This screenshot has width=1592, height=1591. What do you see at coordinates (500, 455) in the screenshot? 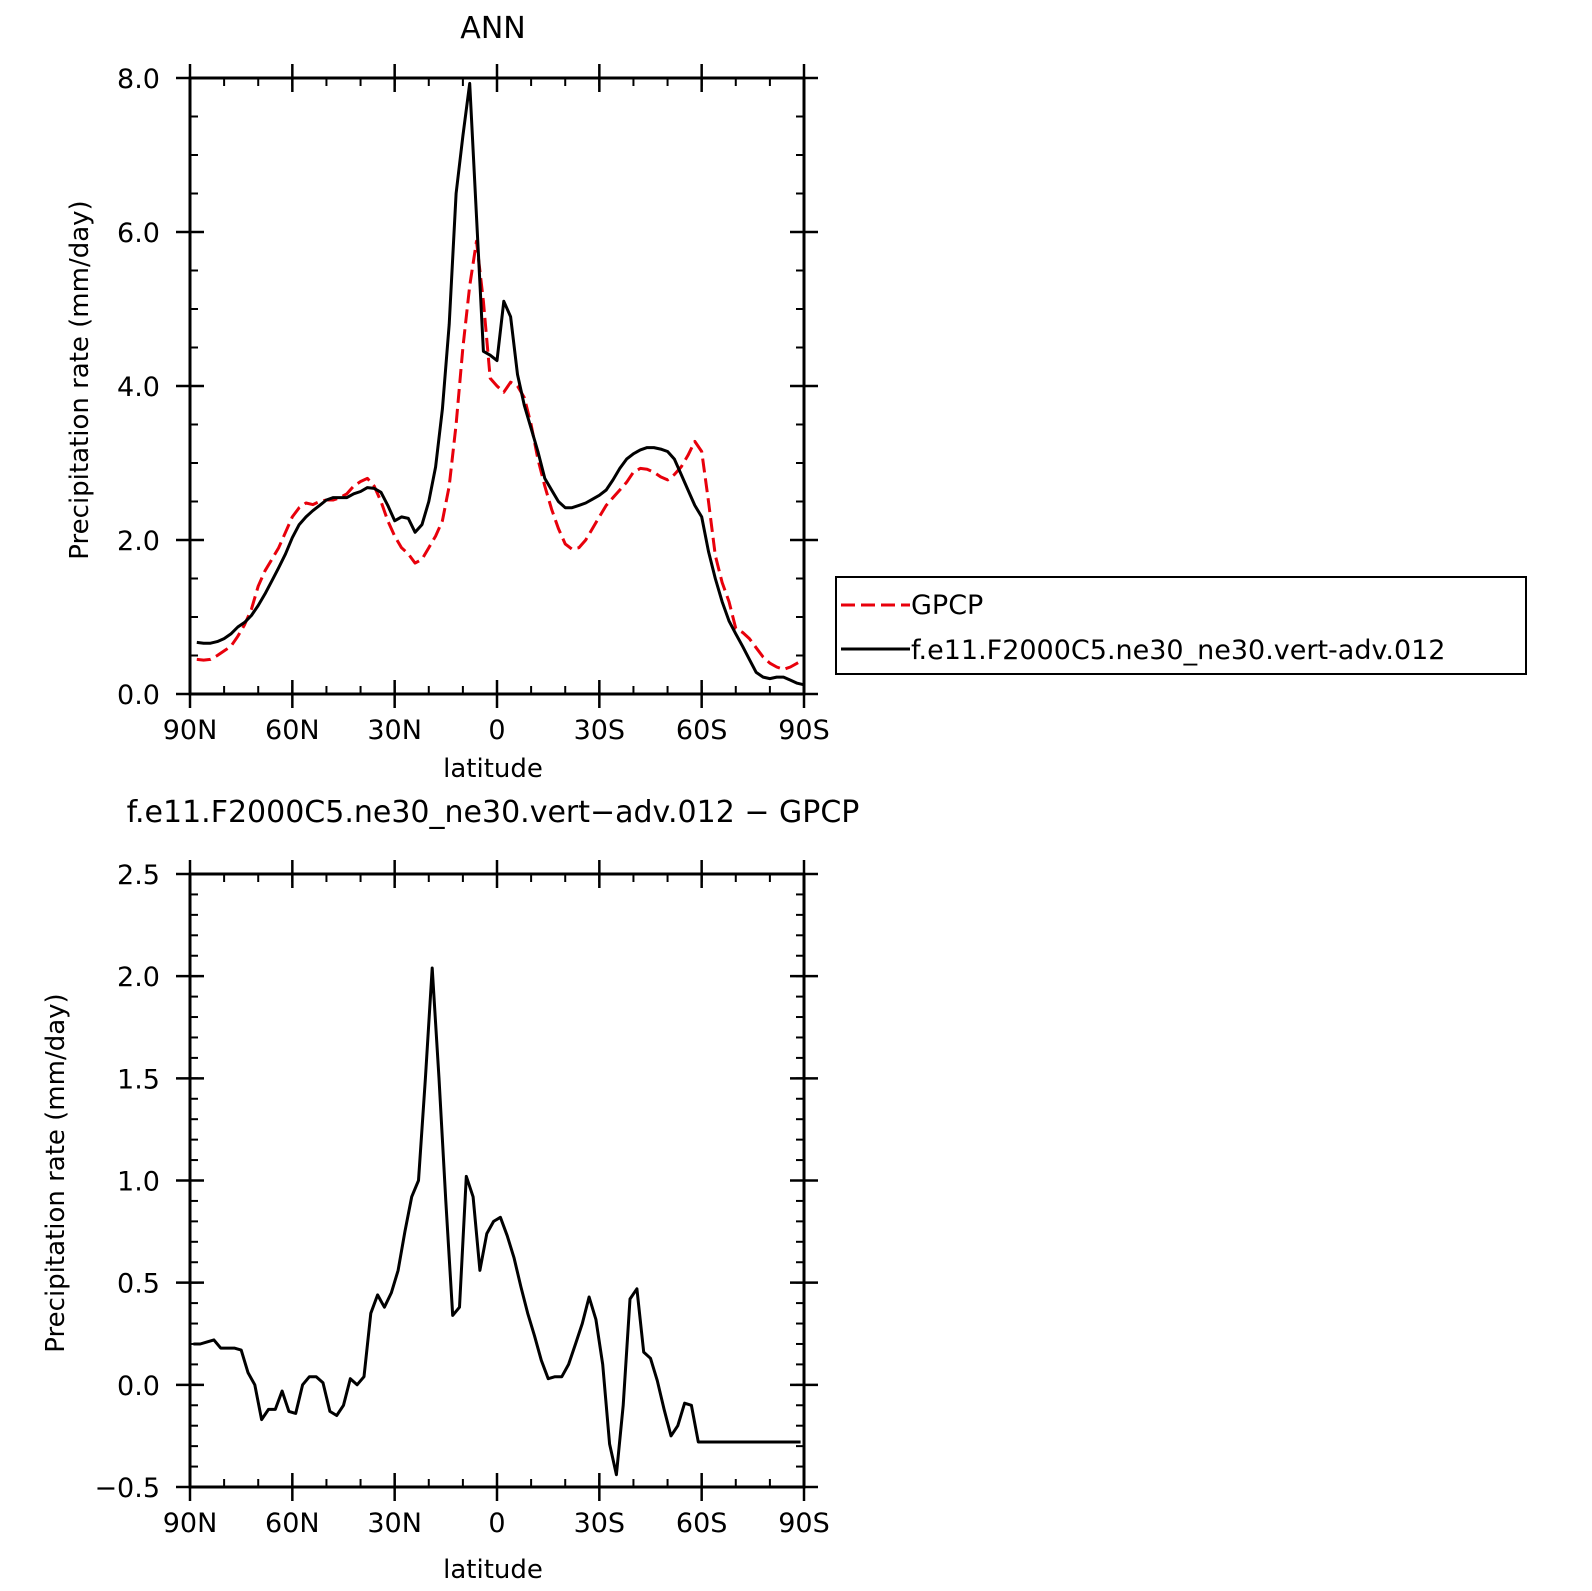
I see `series-line-gpcp` at bounding box center [500, 455].